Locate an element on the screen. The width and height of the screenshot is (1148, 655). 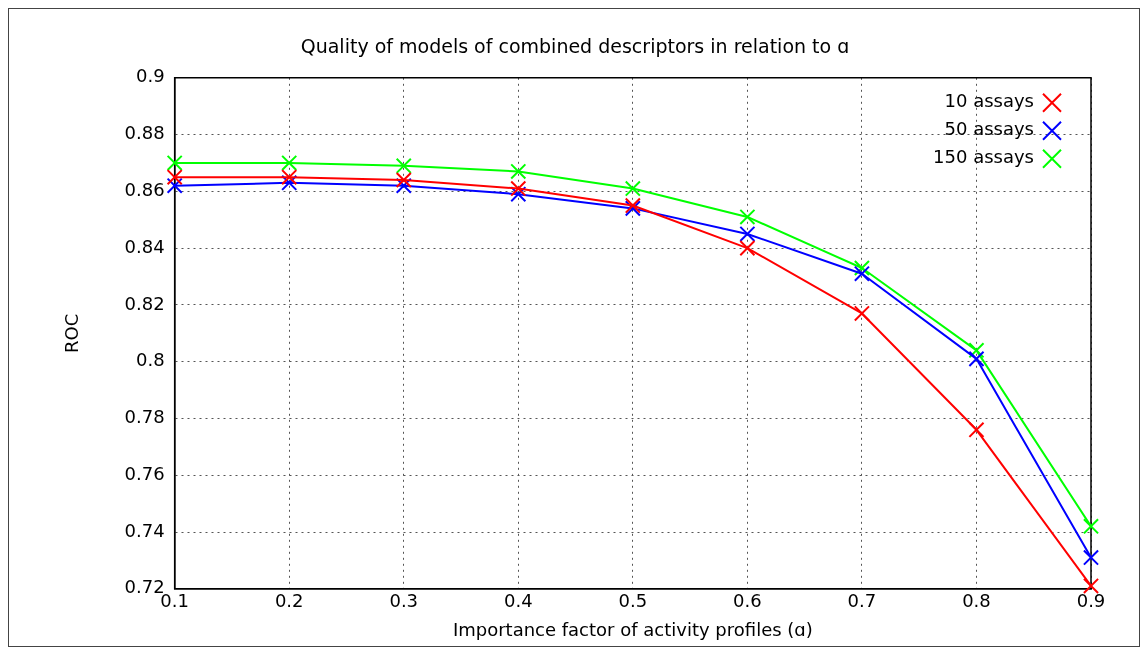
y-tick-label: 0.9 is located at coordinates (150, 76).